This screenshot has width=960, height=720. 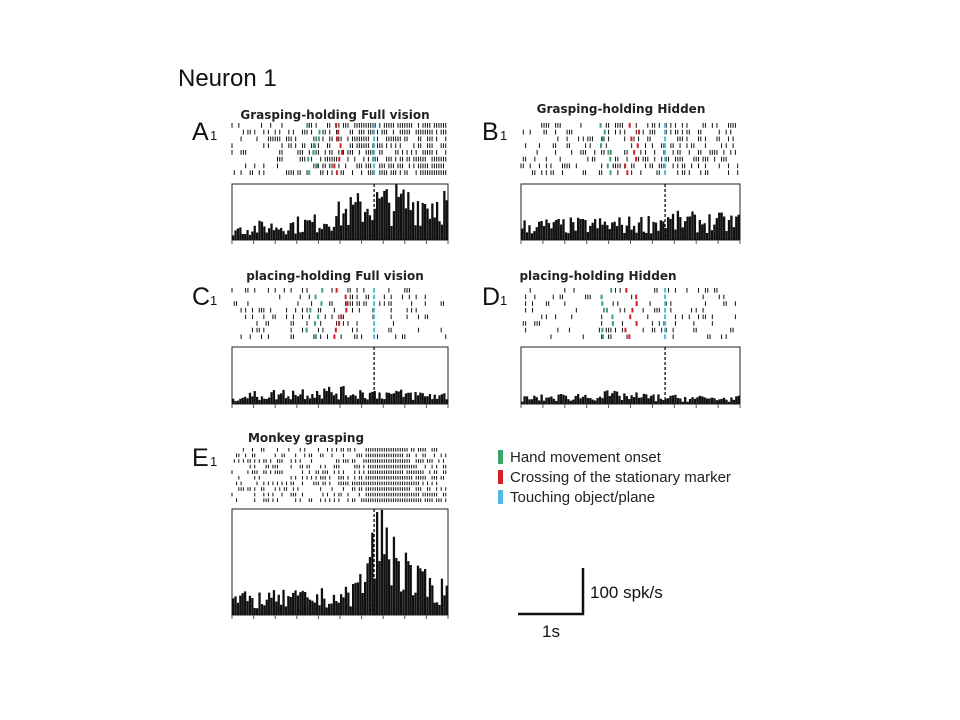 I want to click on panel-label-subscript: 1, so click(x=213, y=135).